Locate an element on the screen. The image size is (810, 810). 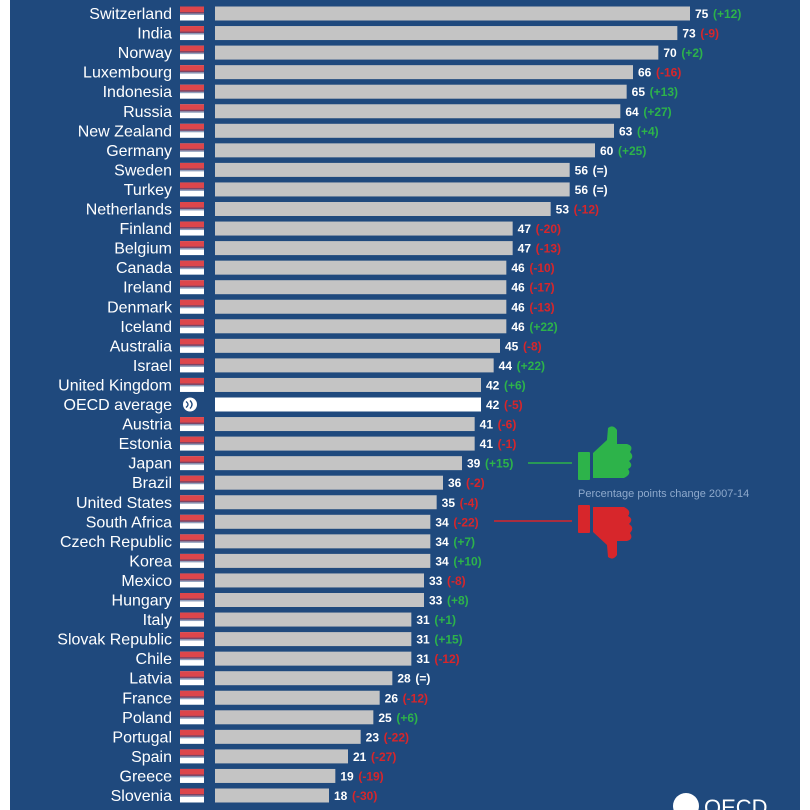
category-label: United Kingdom is located at coordinates (115, 385).